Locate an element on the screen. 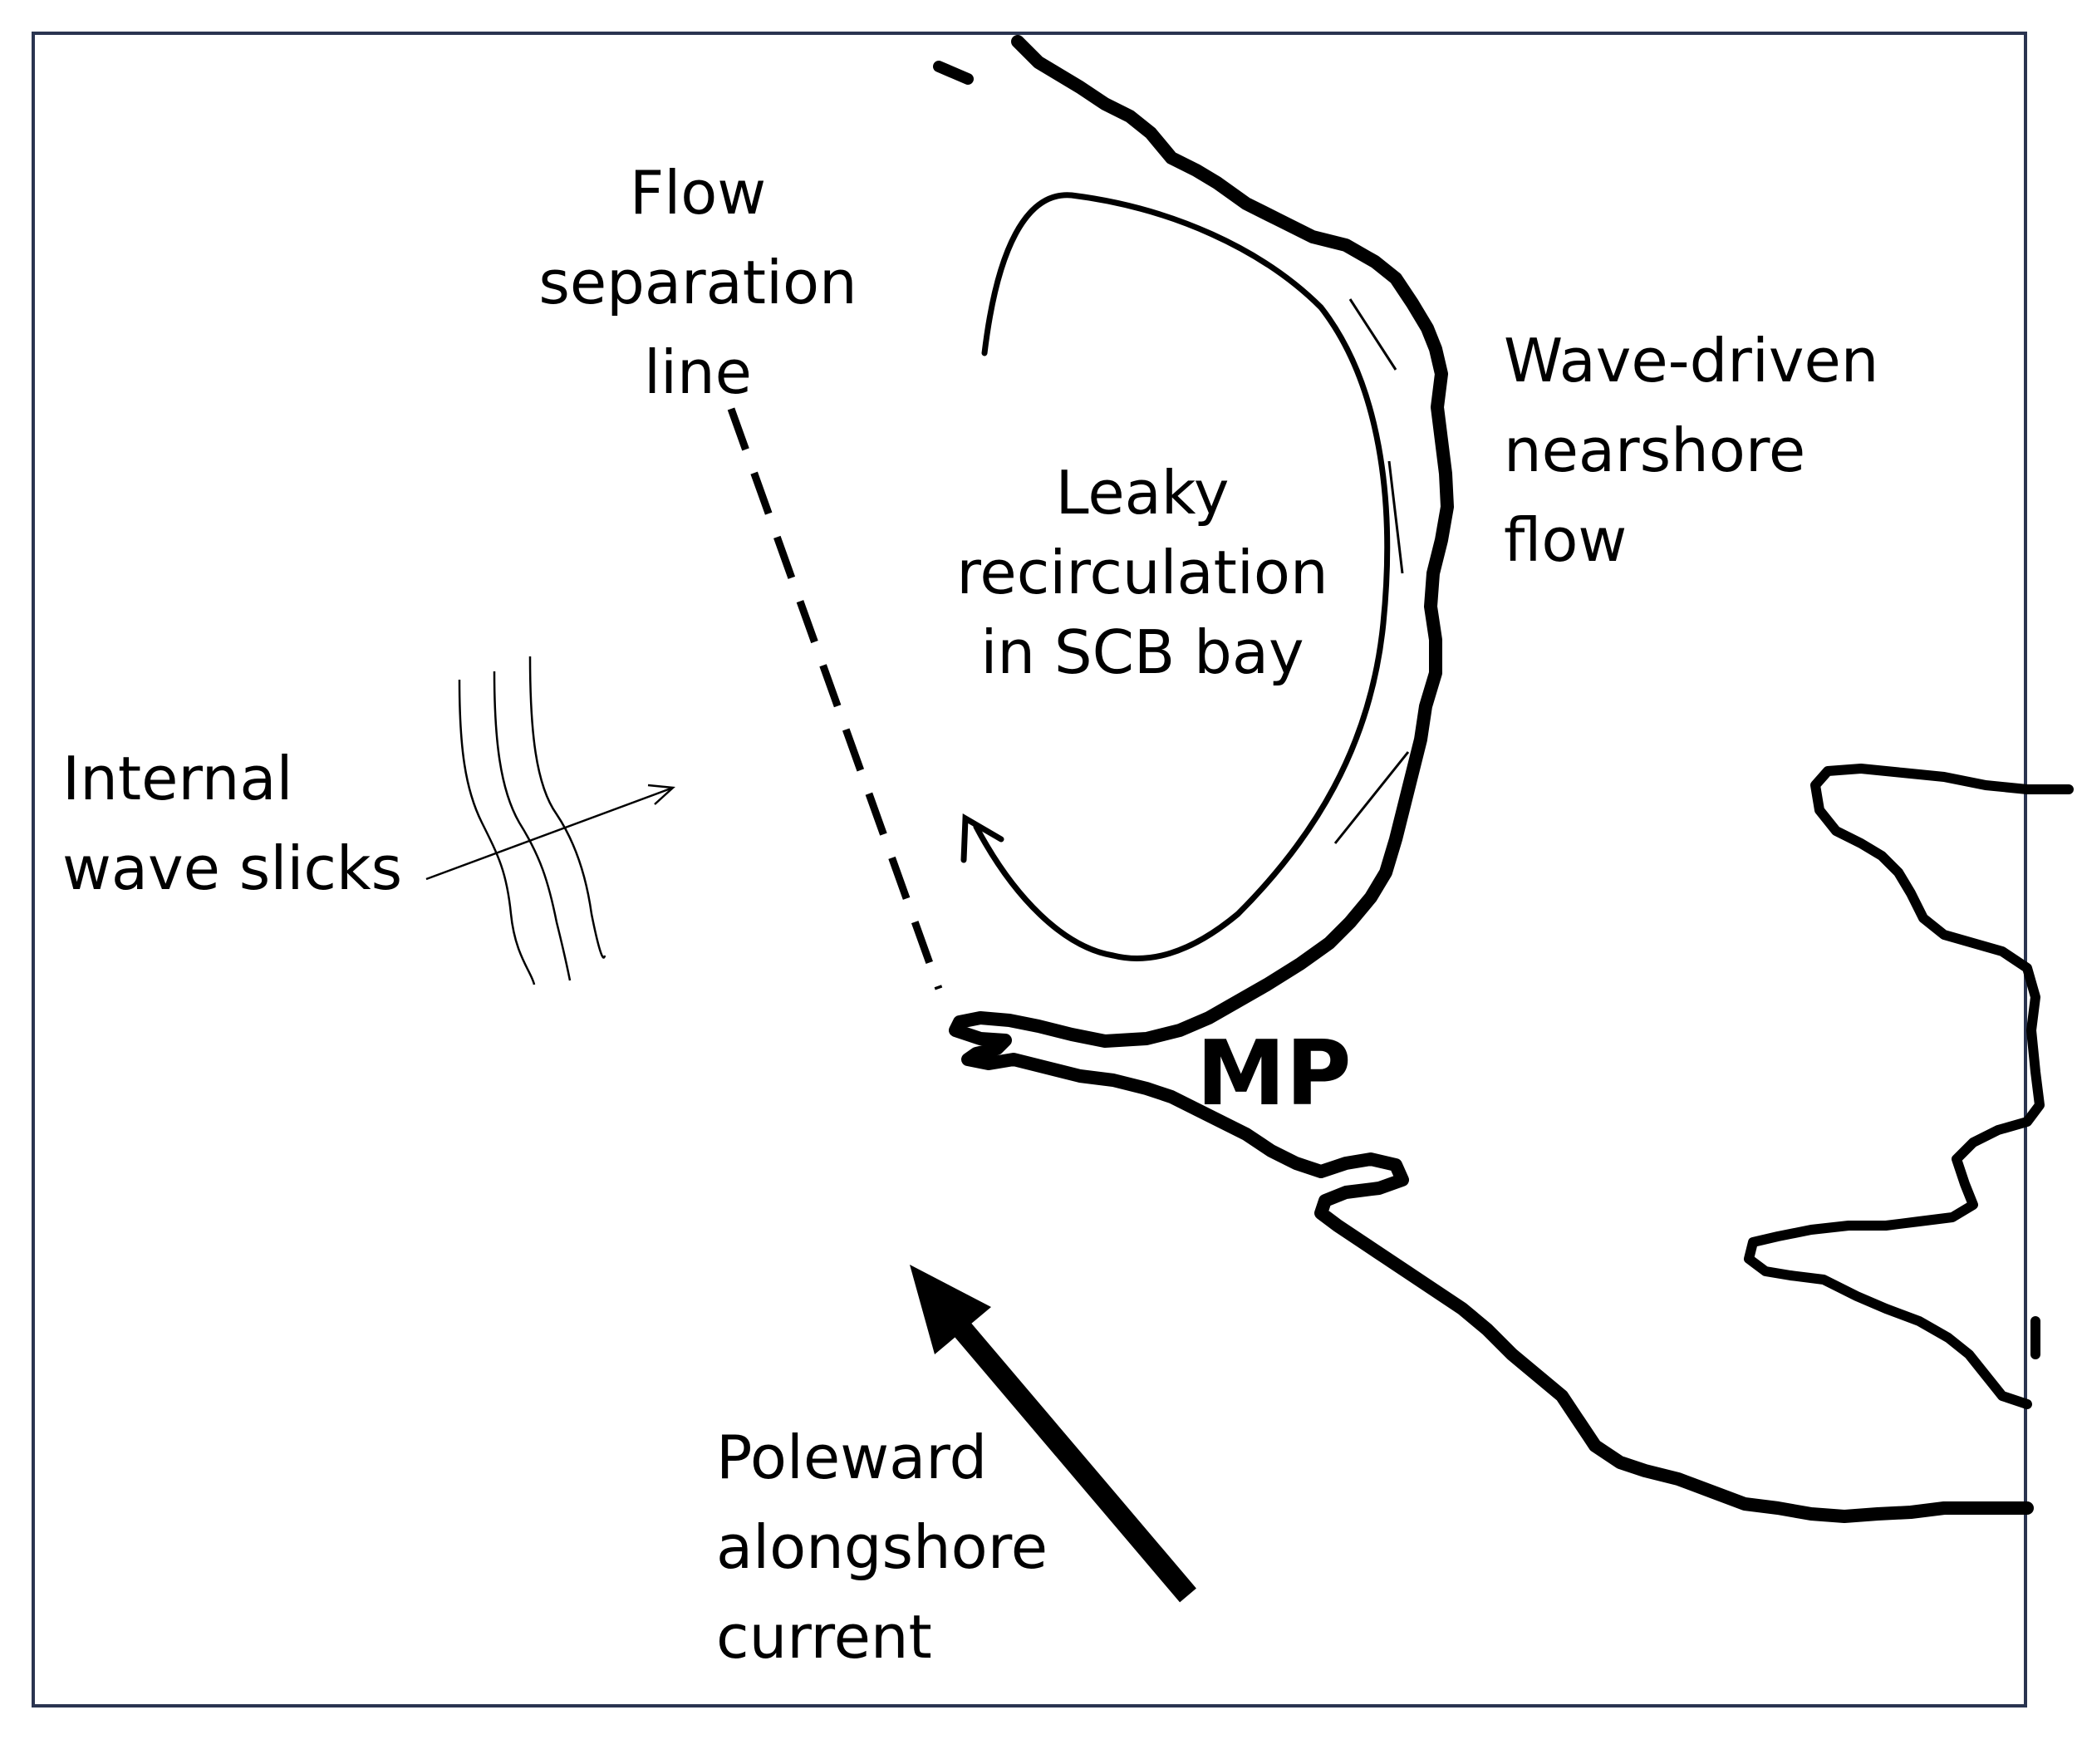 This screenshot has width=2077, height=1764. recirculation-path is located at coordinates (1182, 576).